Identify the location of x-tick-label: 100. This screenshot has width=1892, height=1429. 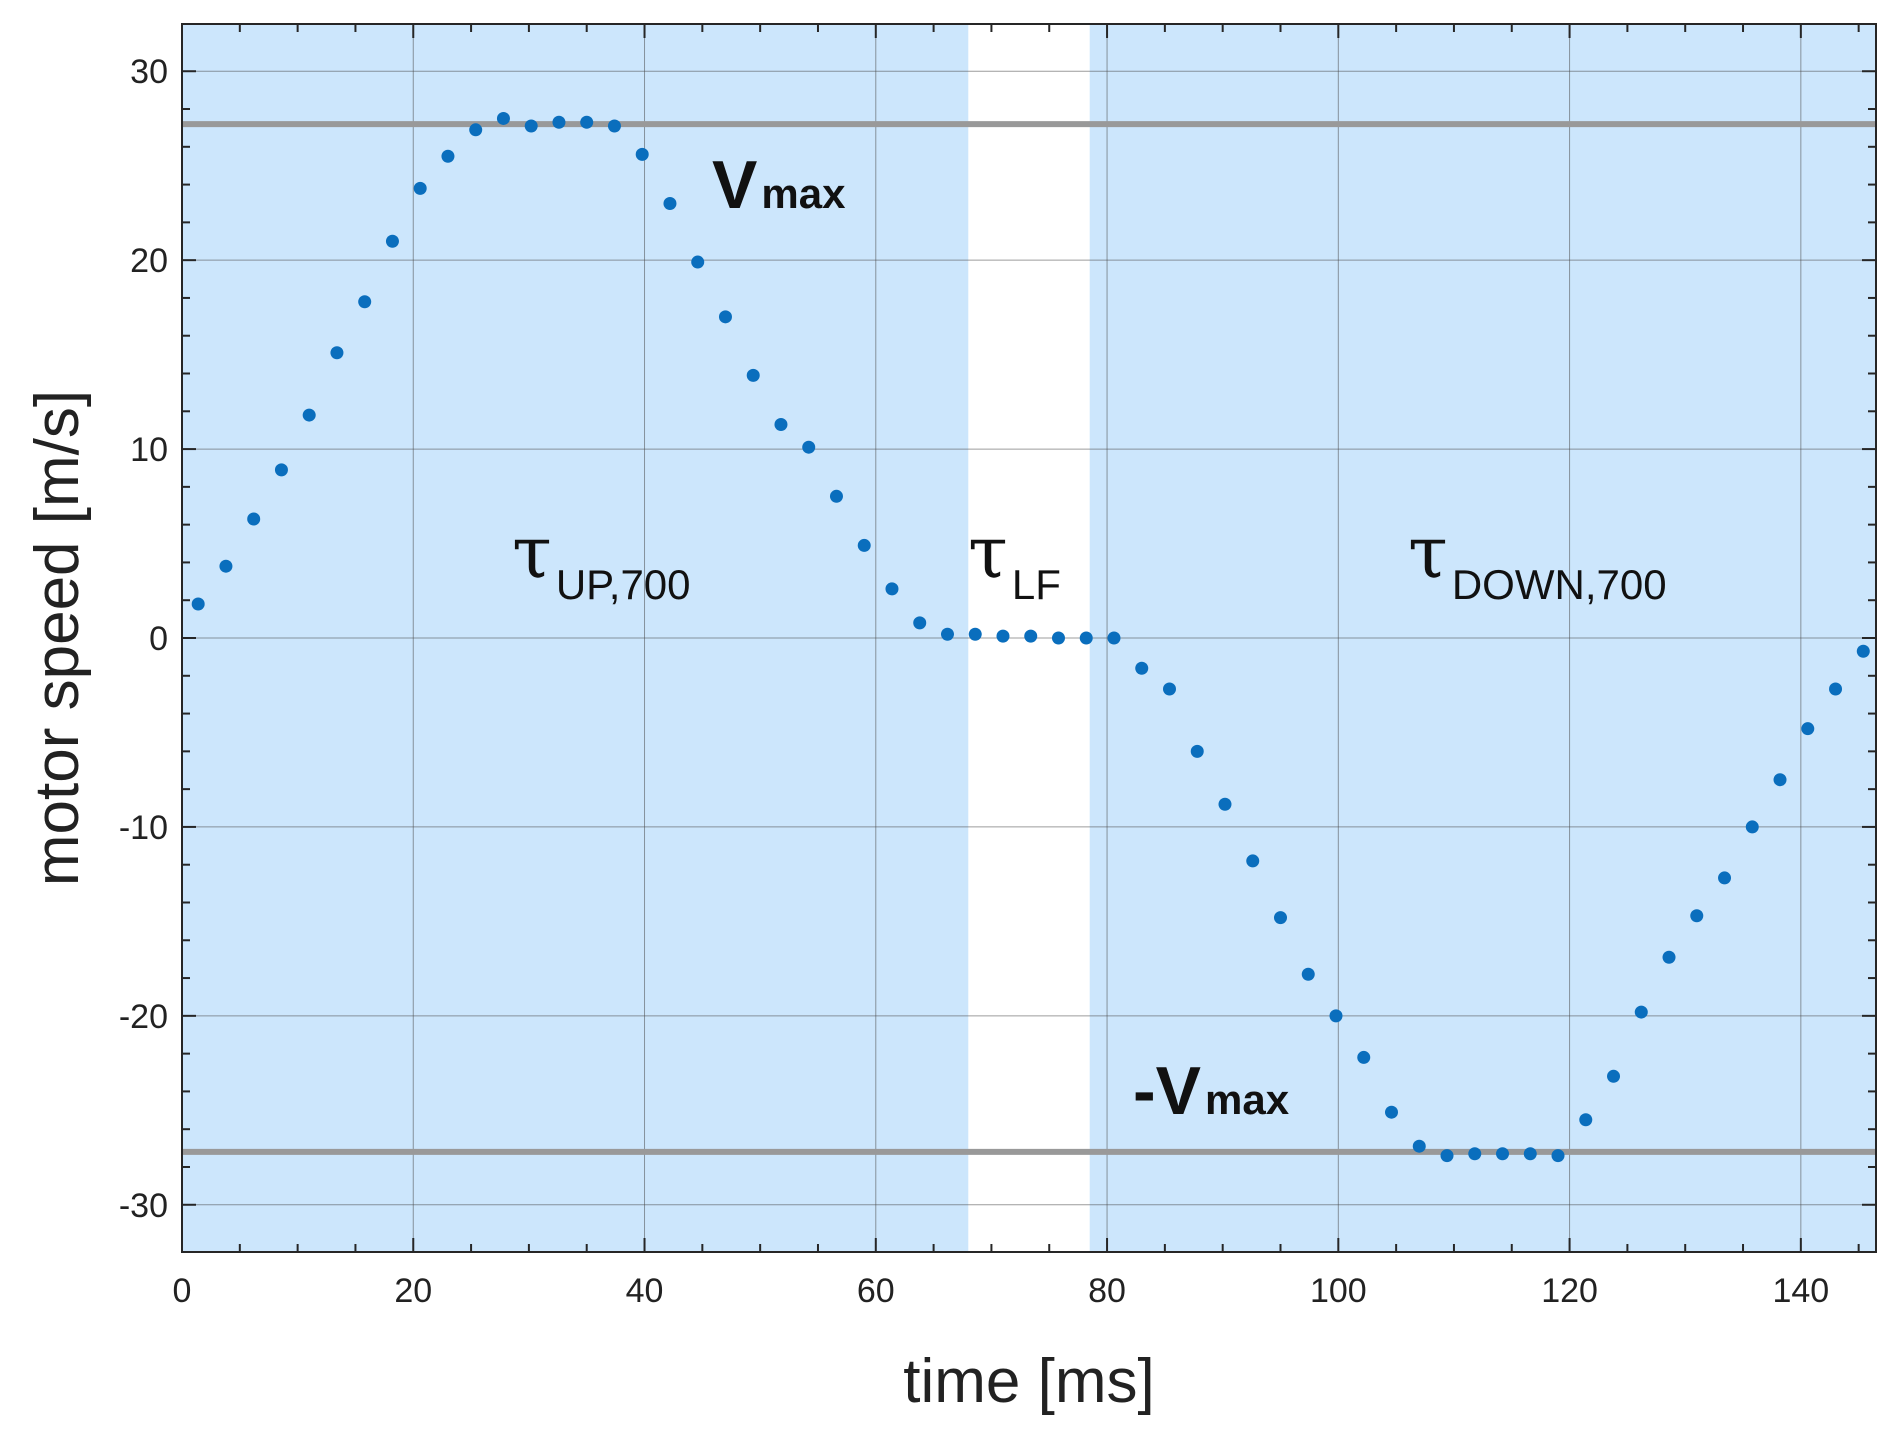
(1338, 1291).